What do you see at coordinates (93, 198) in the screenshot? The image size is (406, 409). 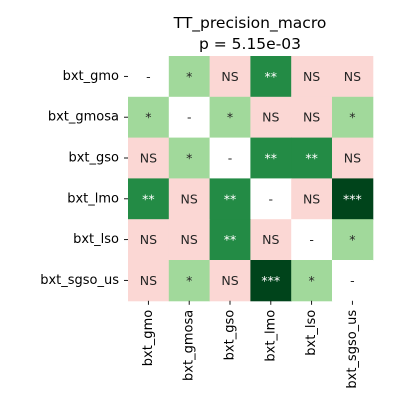 I see `row-tick-label: bxt_lmo` at bounding box center [93, 198].